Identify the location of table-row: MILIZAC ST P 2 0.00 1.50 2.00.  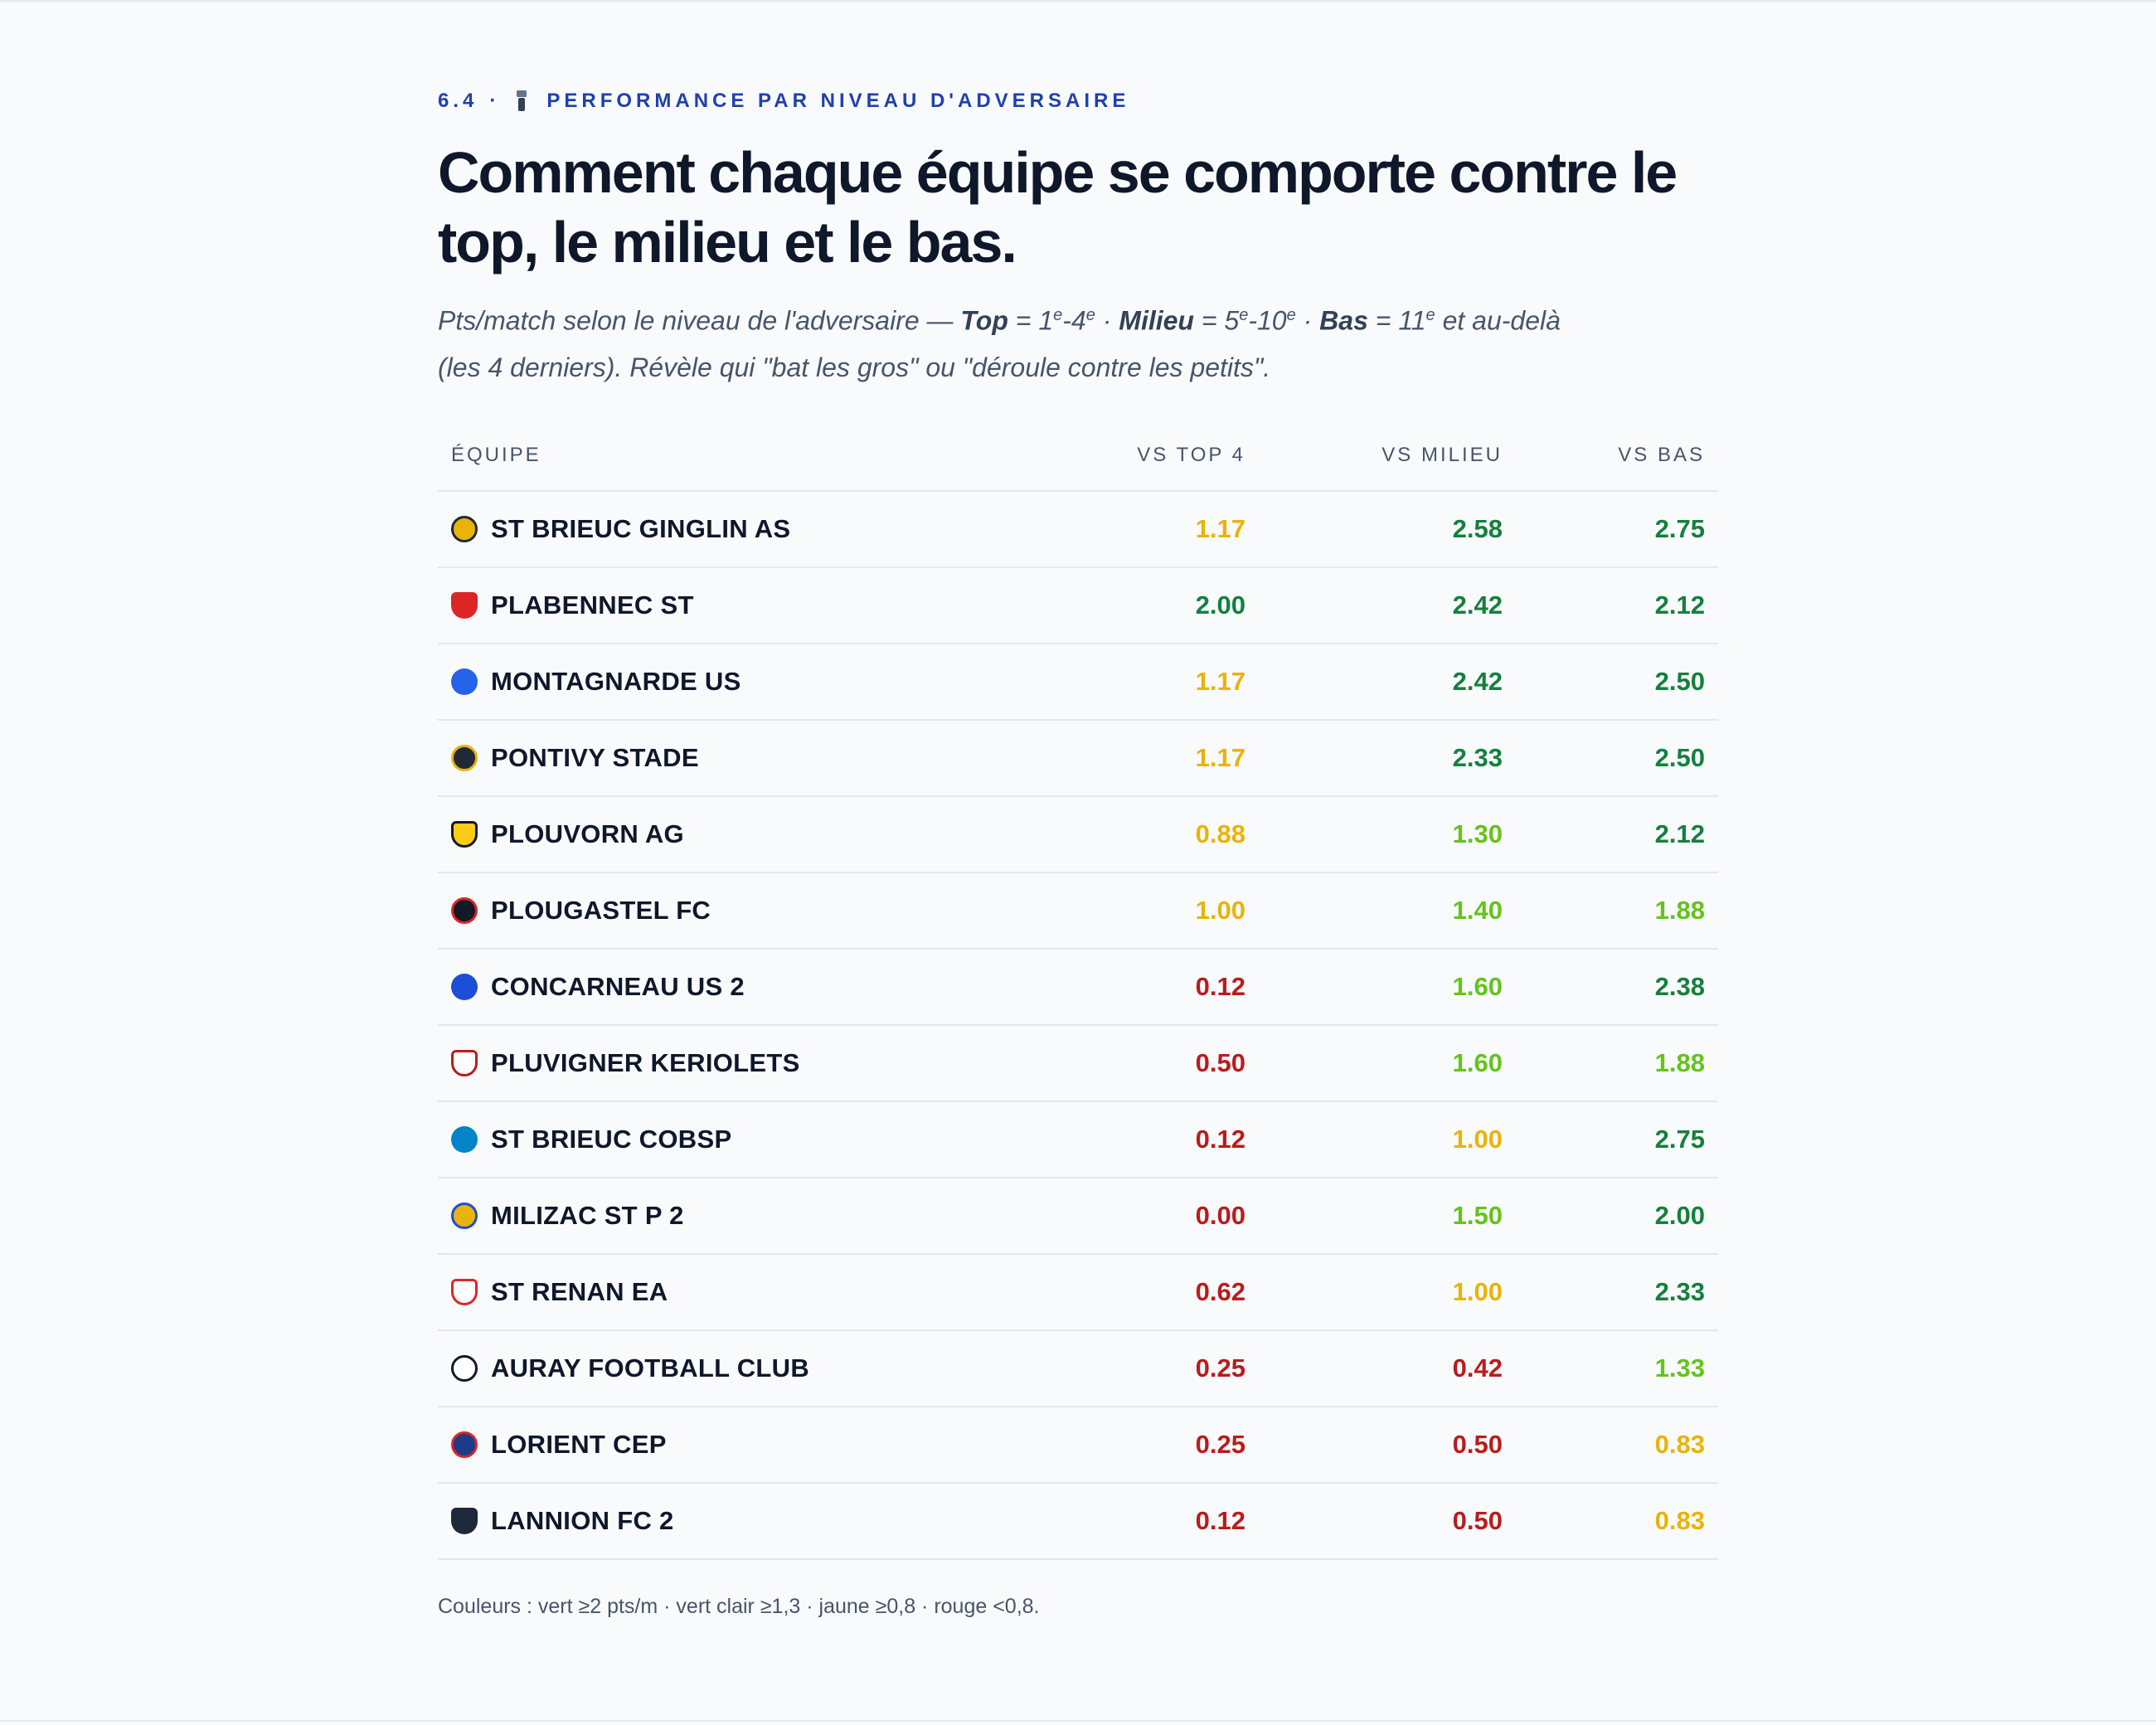
(1078, 1216).